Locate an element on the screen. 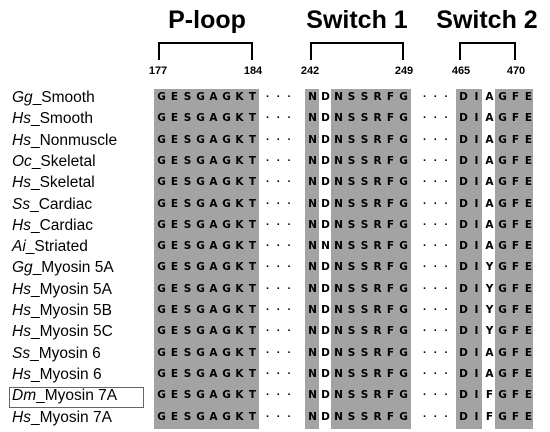 This screenshot has width=550, height=432. species-name: _Striated is located at coordinates (56, 247).